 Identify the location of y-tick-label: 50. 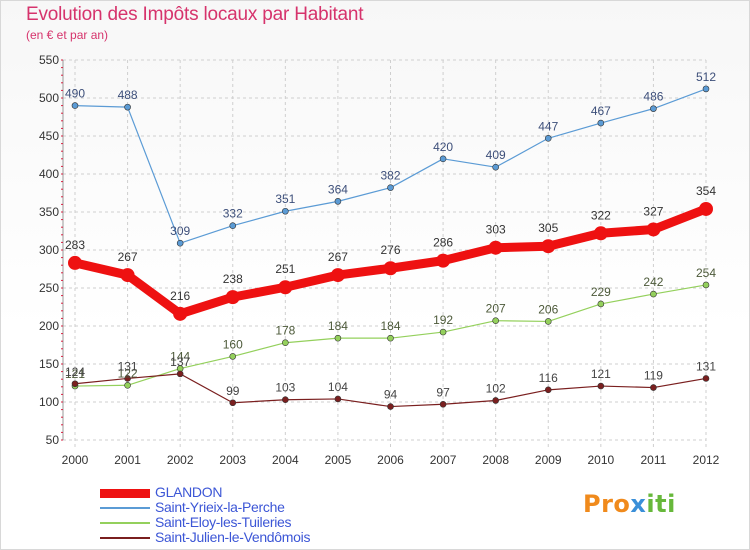
(53, 440).